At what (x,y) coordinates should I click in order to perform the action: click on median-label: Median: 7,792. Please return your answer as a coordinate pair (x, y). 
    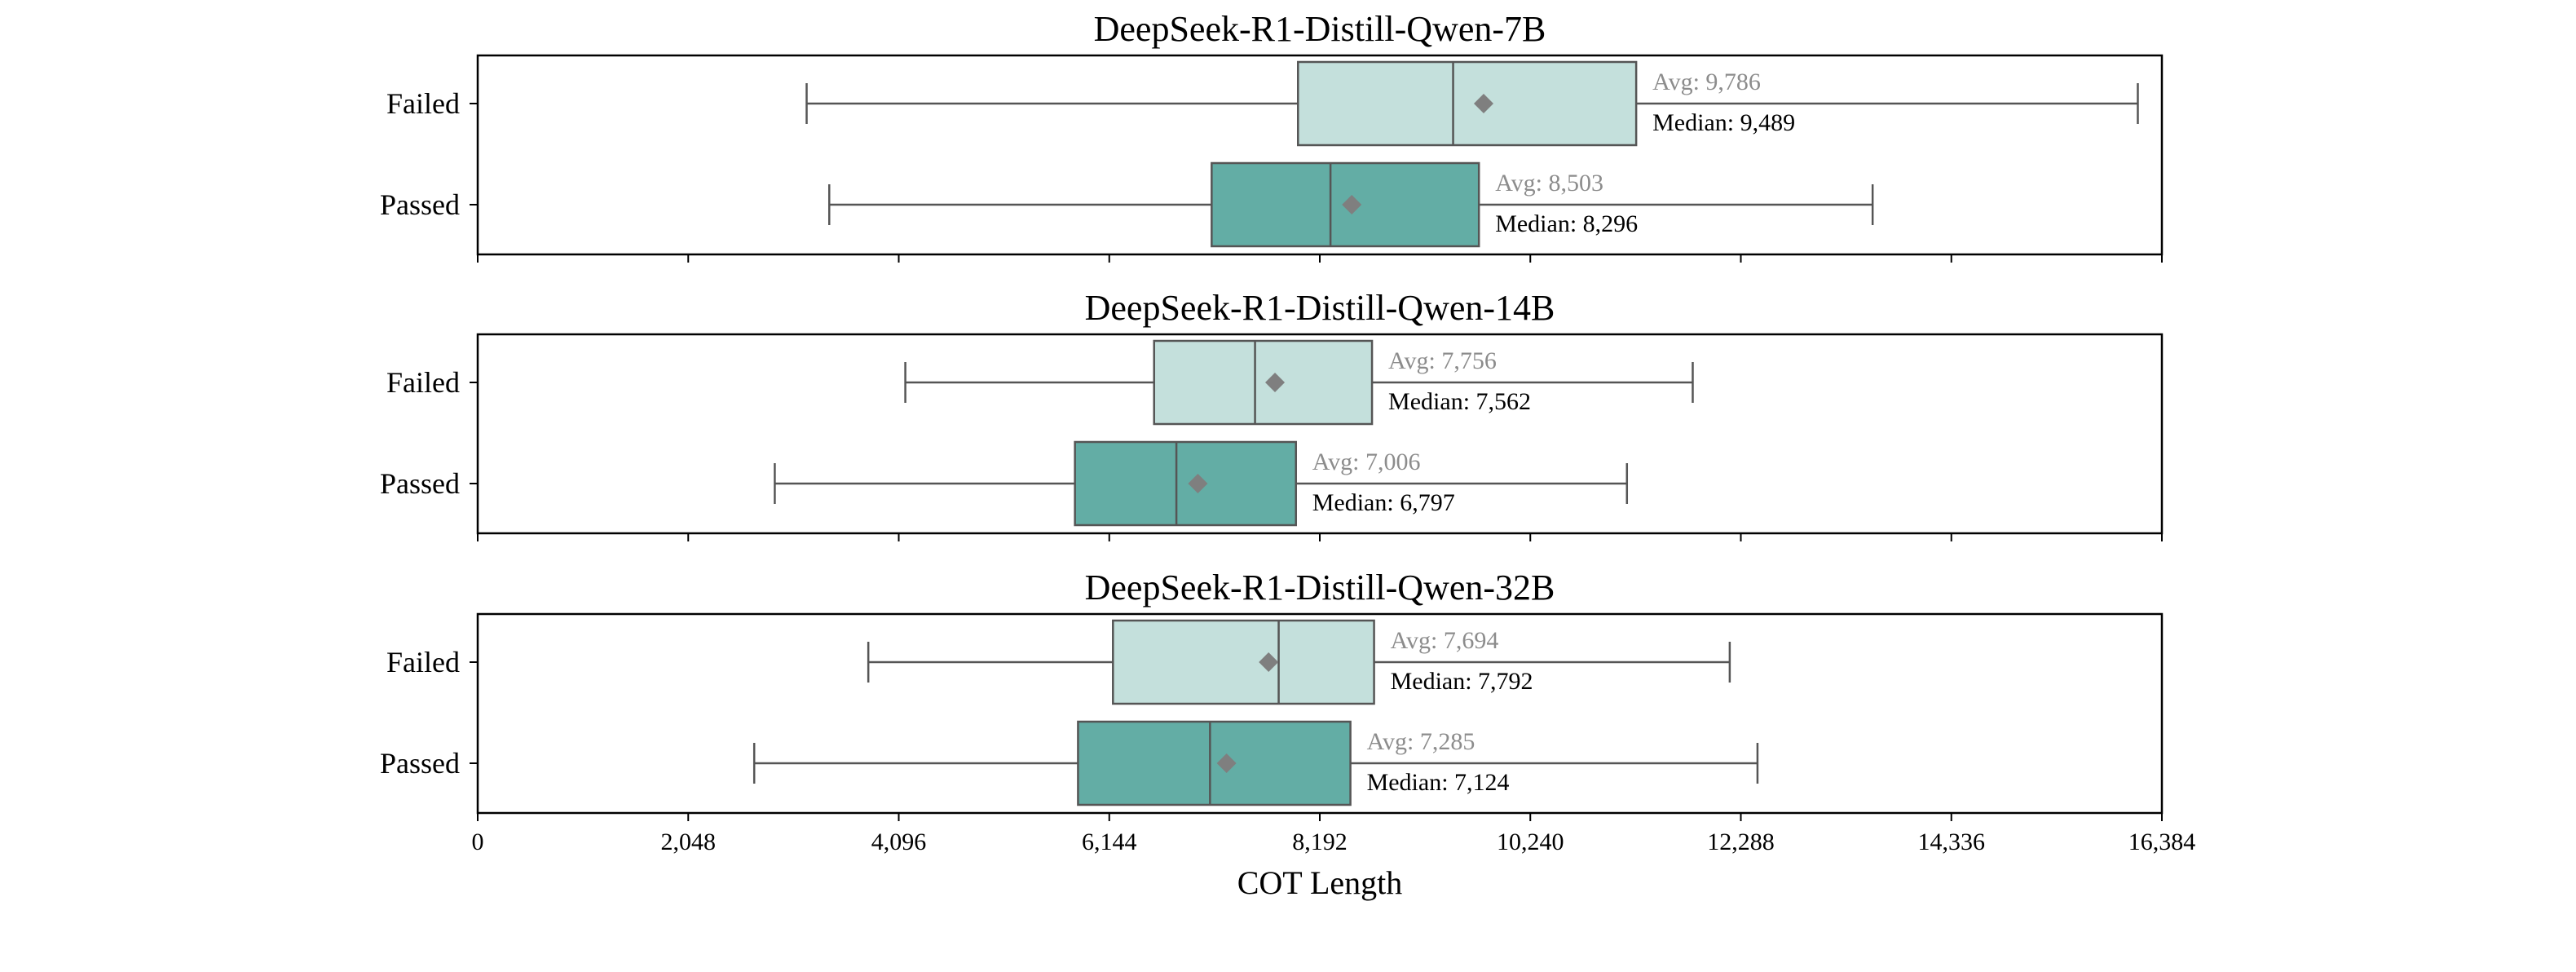
    Looking at the image, I should click on (1462, 681).